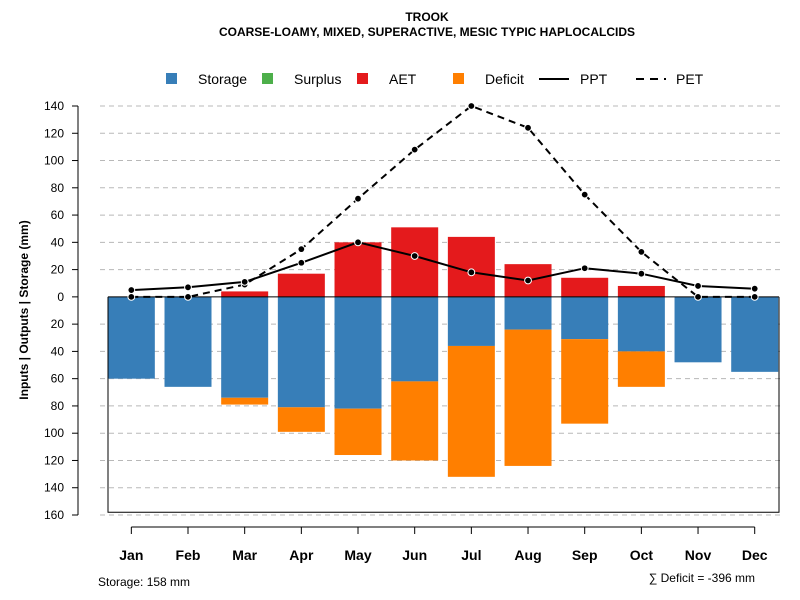 The image size is (800, 600). What do you see at coordinates (58, 379) in the screenshot?
I see `y-tick-label: 60` at bounding box center [58, 379].